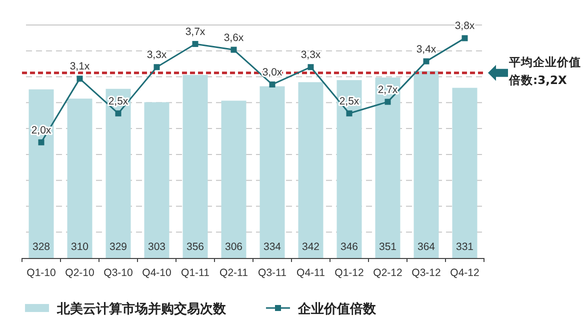  What do you see at coordinates (195, 32) in the screenshot?
I see `data-label: 3,7x` at bounding box center [195, 32].